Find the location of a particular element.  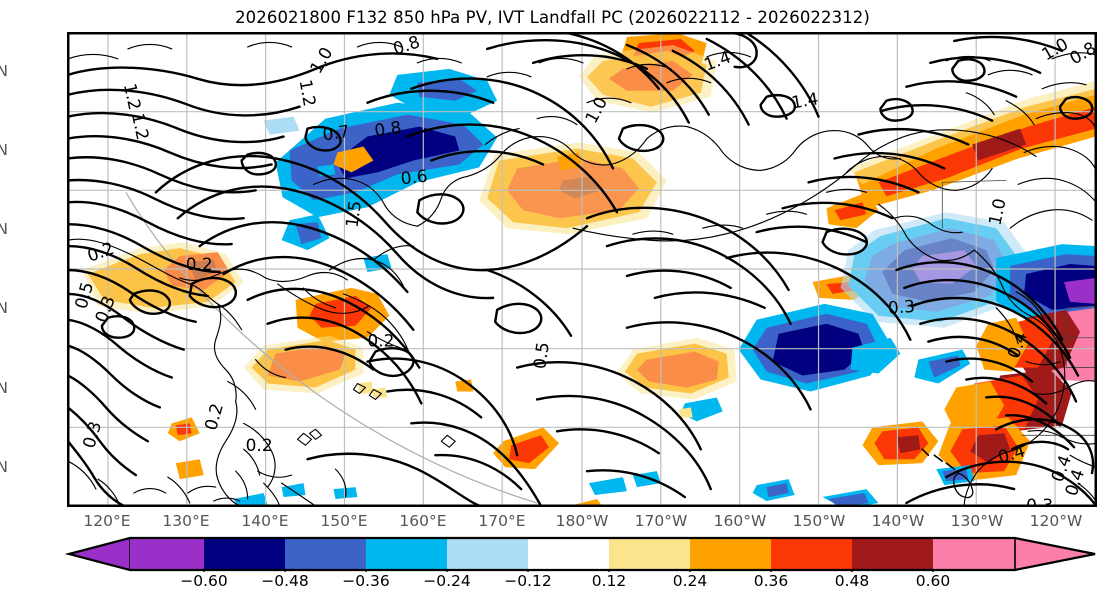

colorbar-canvas is located at coordinates (580, 554).